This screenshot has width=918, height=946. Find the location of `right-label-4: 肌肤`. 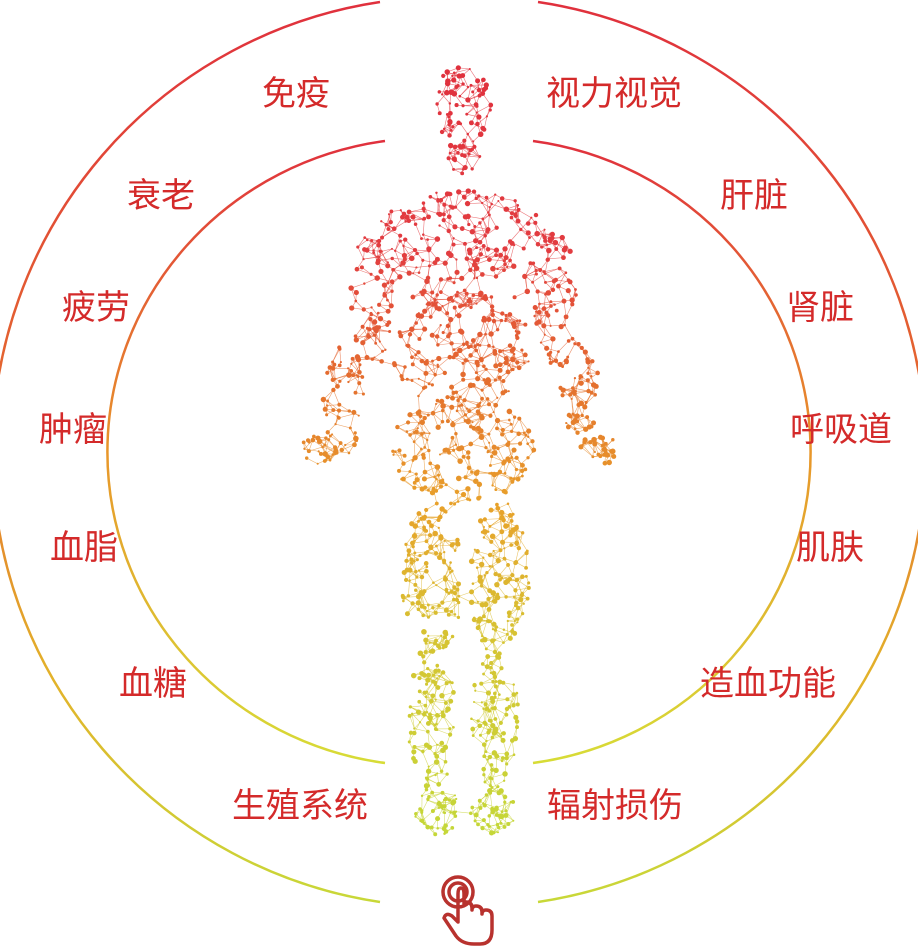

right-label-4: 肌肤 is located at coordinates (830, 548).